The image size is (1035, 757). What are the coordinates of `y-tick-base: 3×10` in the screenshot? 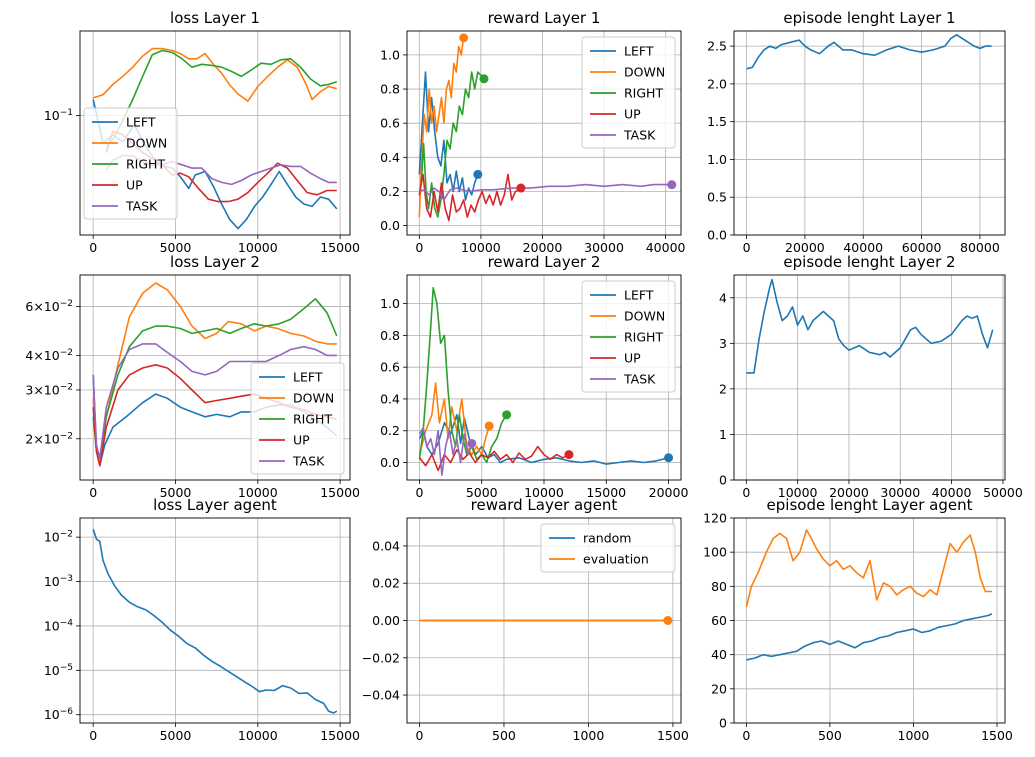 It's located at (42, 389).